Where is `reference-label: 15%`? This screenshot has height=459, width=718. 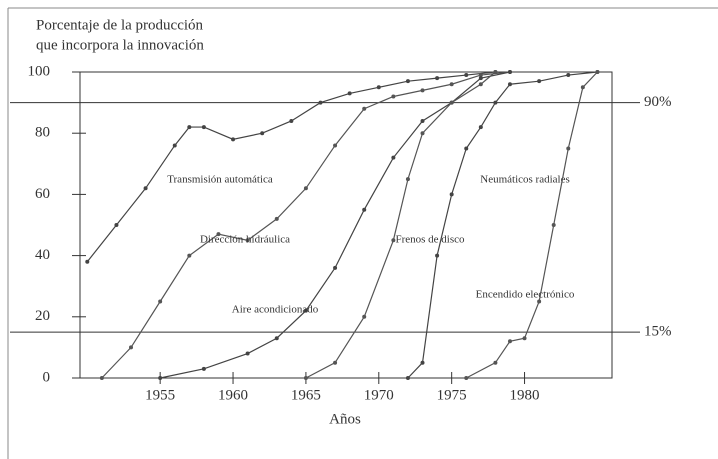
reference-label: 15% is located at coordinates (658, 332).